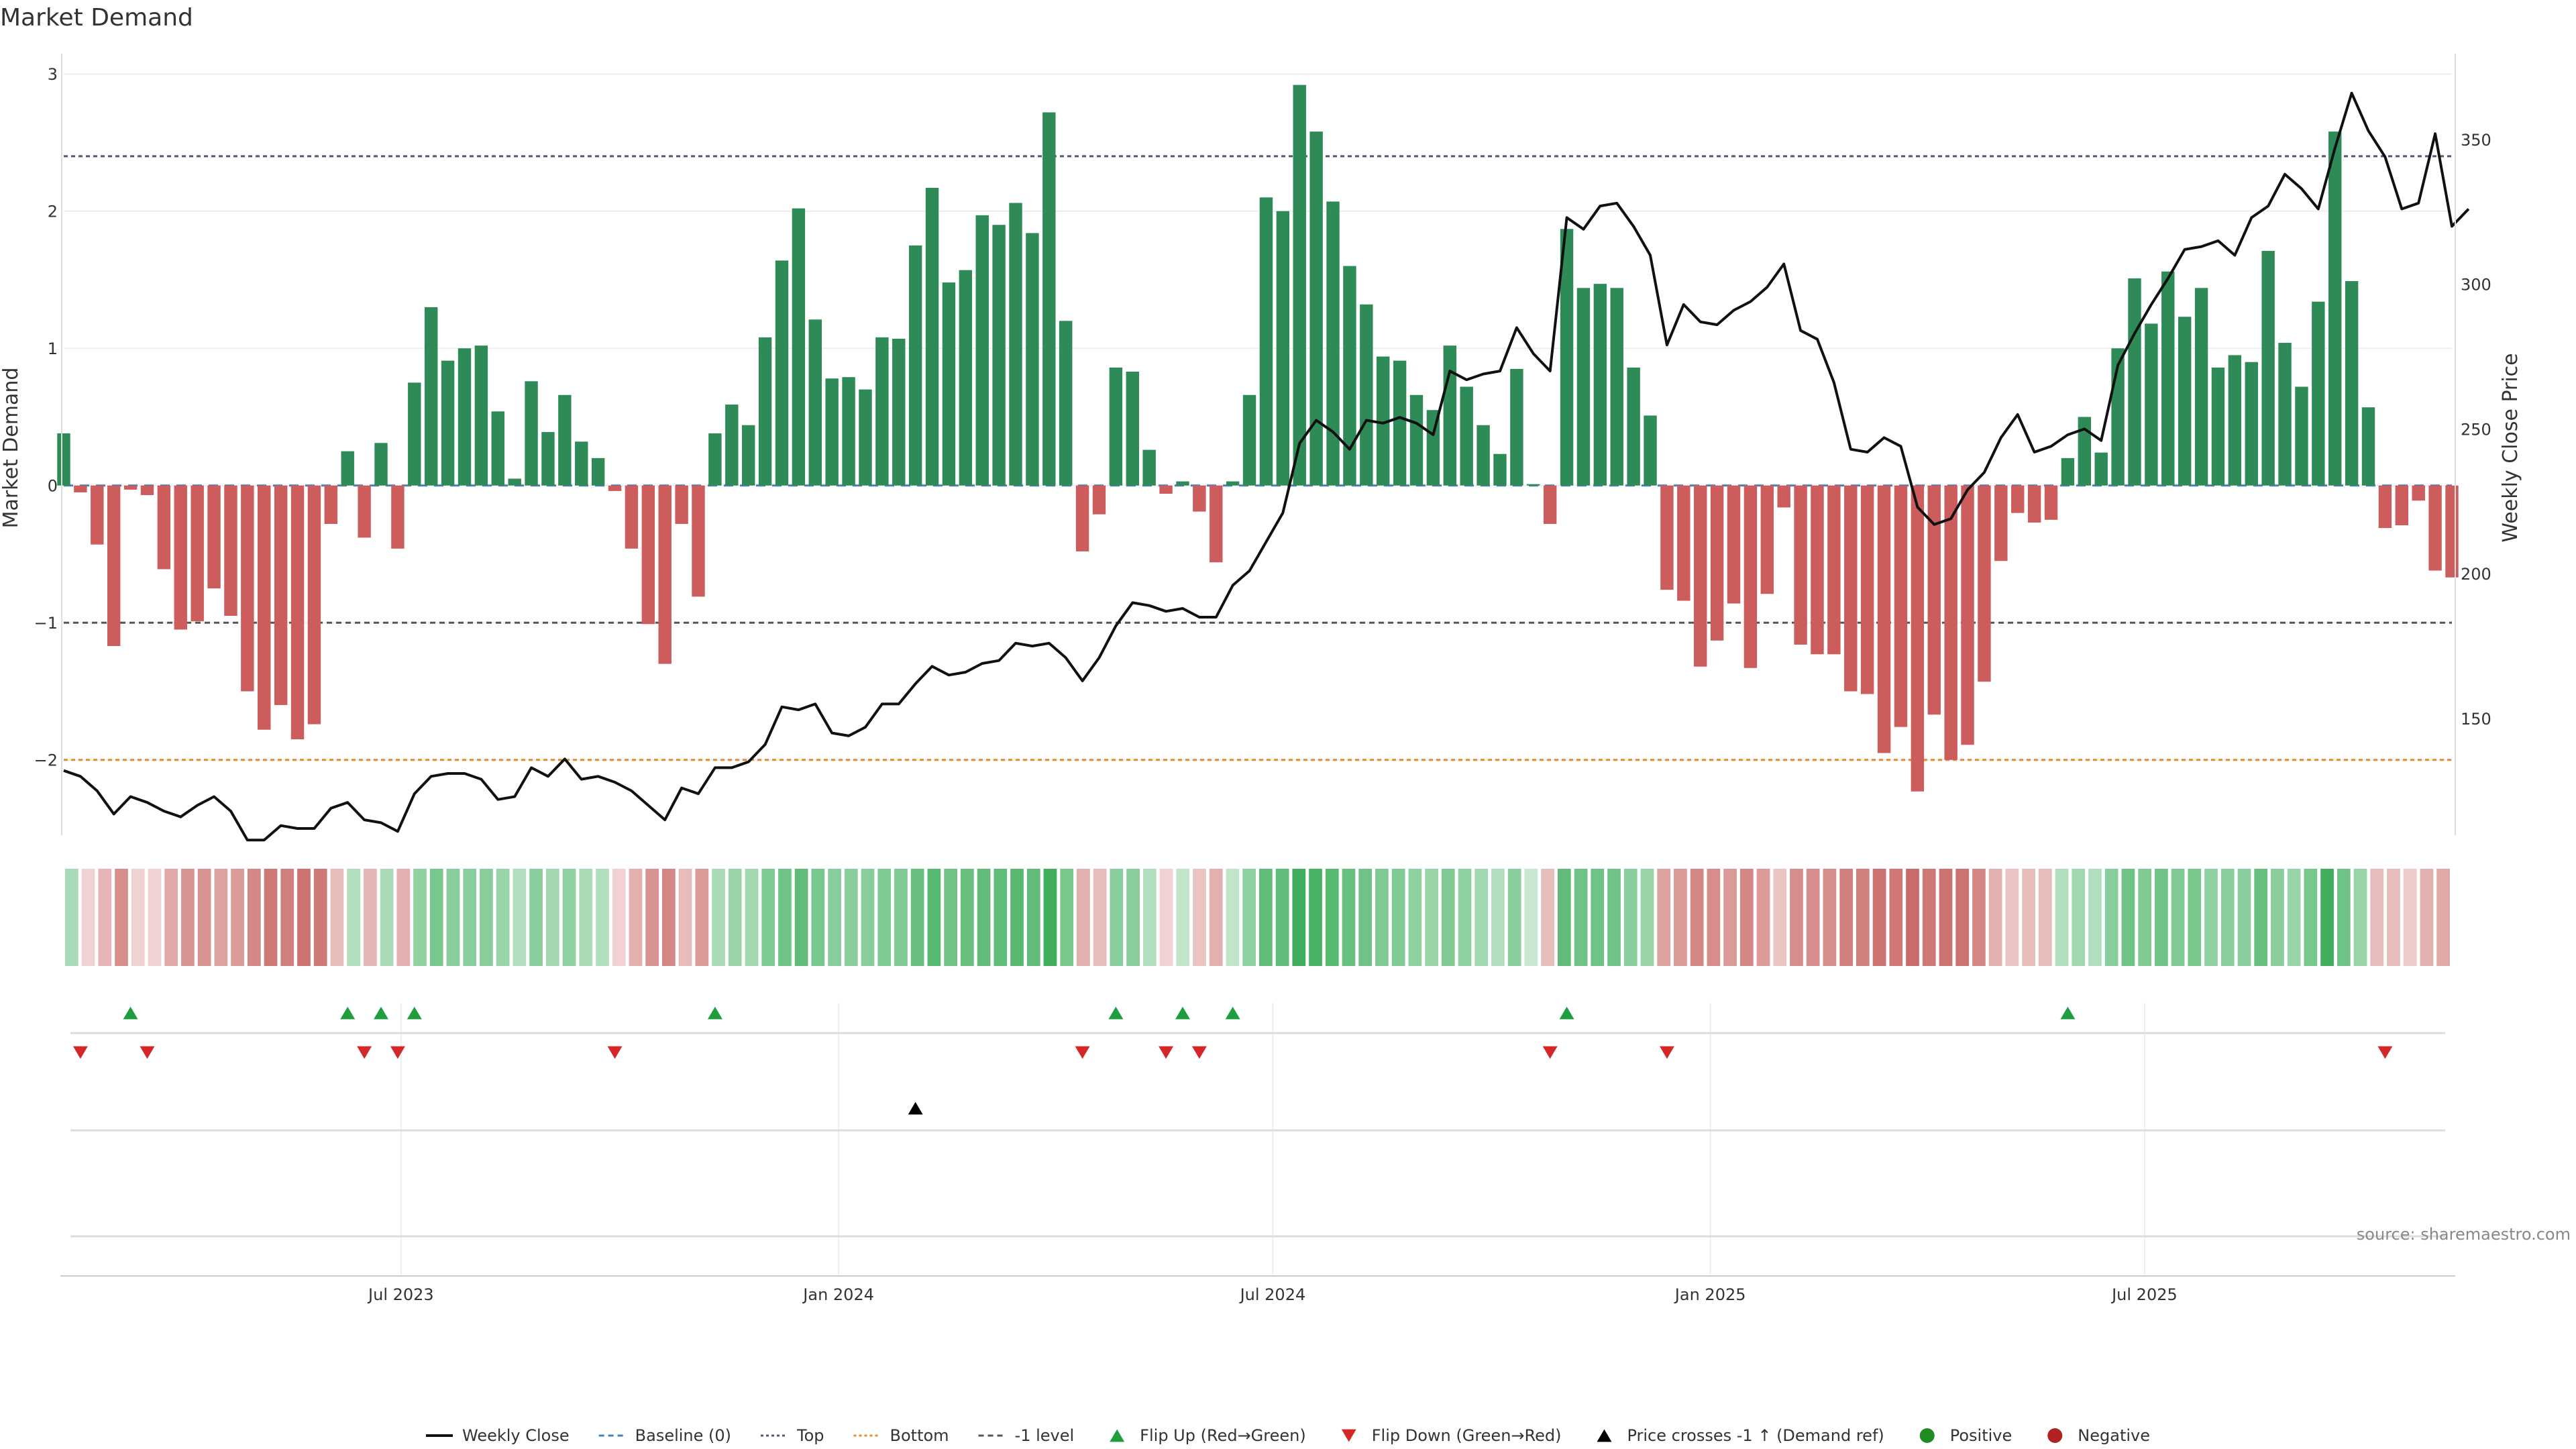 This screenshot has height=1449, width=2576. Describe the element at coordinates (2476, 719) in the screenshot. I see `y2-tick-label: 150` at that location.